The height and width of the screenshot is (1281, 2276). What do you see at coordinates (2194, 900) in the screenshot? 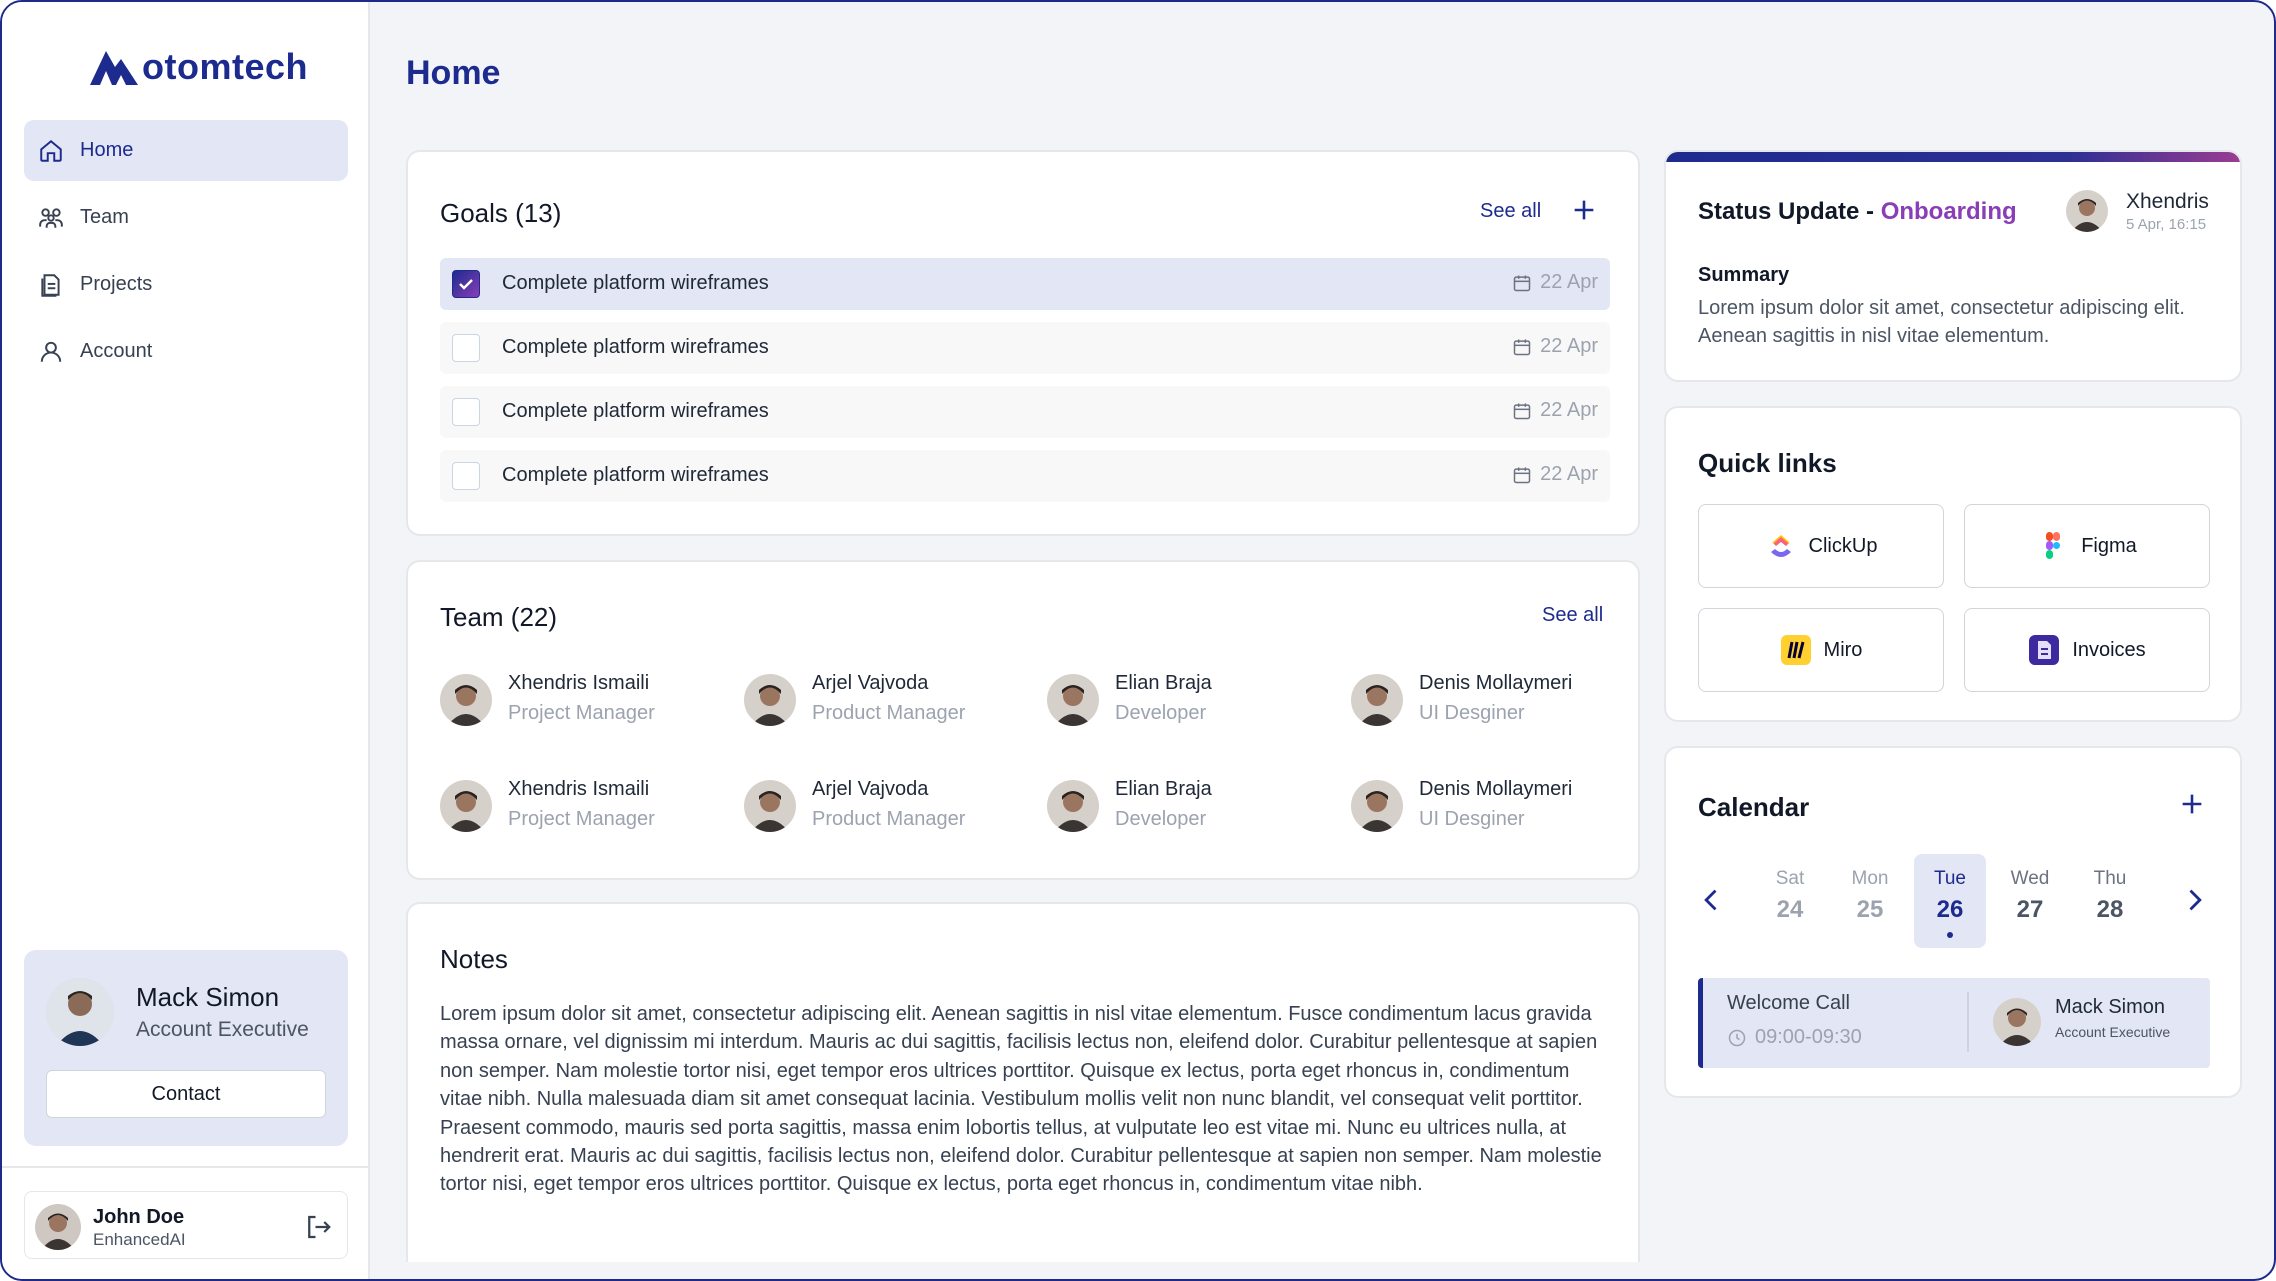
I see `chevron-right-icon` at bounding box center [2194, 900].